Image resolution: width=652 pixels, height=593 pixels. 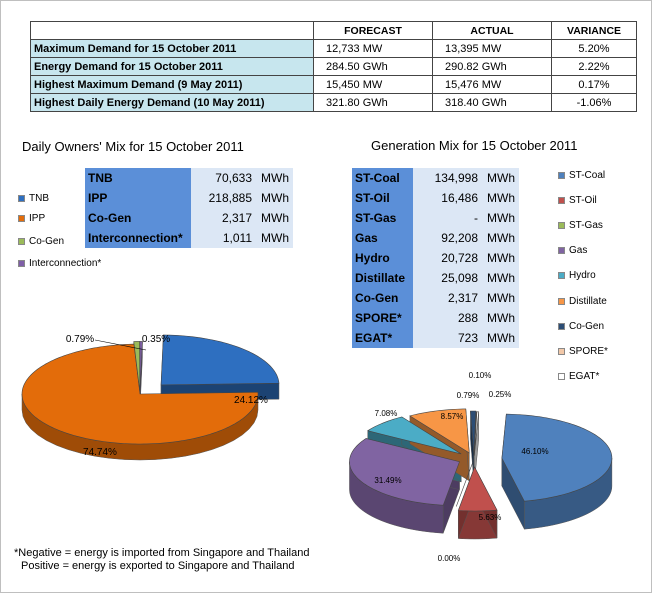 I want to click on data-label-spore: 0.10%, so click(x=480, y=375).